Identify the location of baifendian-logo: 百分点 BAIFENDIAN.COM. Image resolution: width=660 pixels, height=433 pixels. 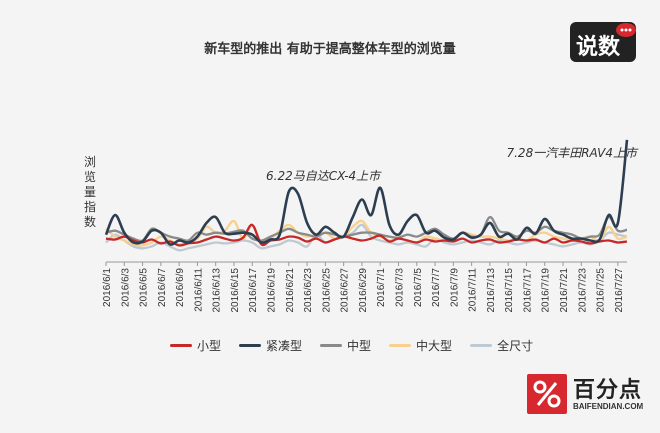
(589, 396).